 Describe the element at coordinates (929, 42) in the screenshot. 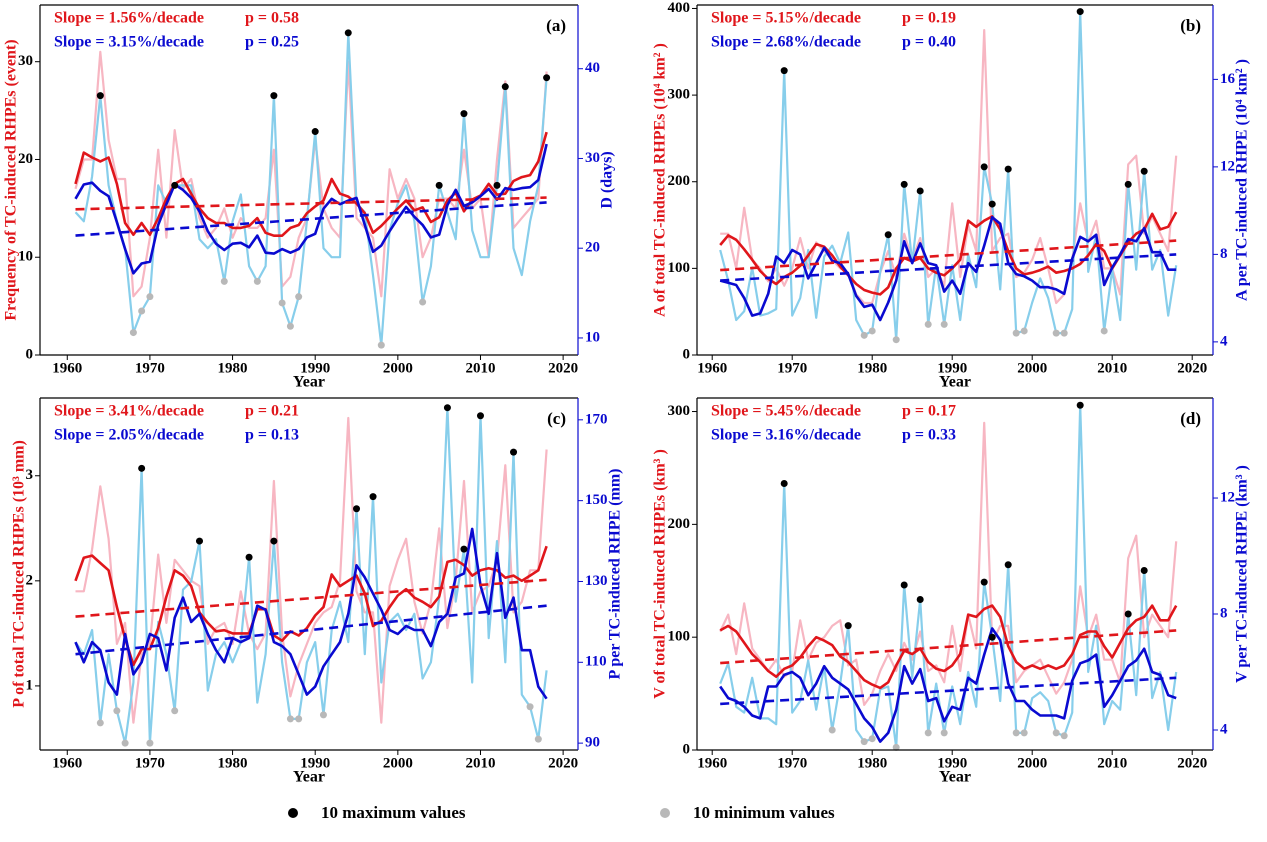

I see `p-annotation: p = 0.40` at that location.